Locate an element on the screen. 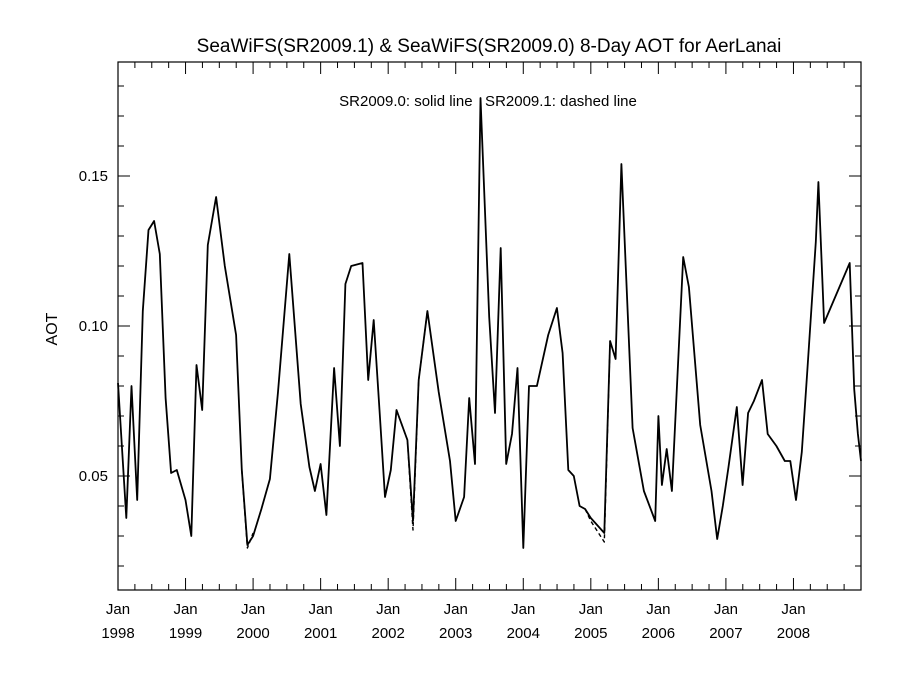  x-tick-label-year: 2001 is located at coordinates (320, 633).